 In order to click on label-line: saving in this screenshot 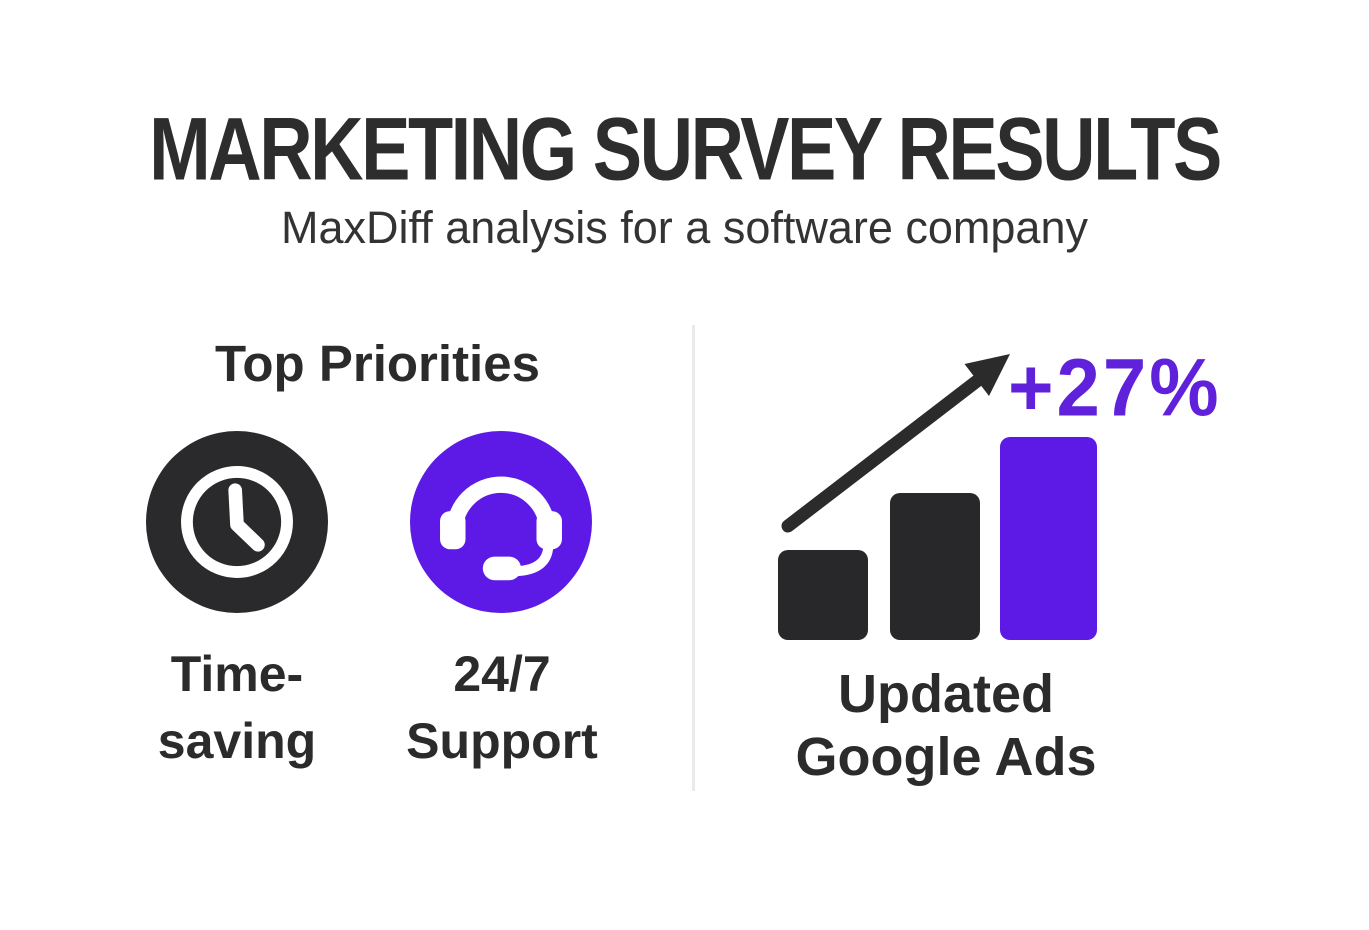, I will do `click(237, 741)`.